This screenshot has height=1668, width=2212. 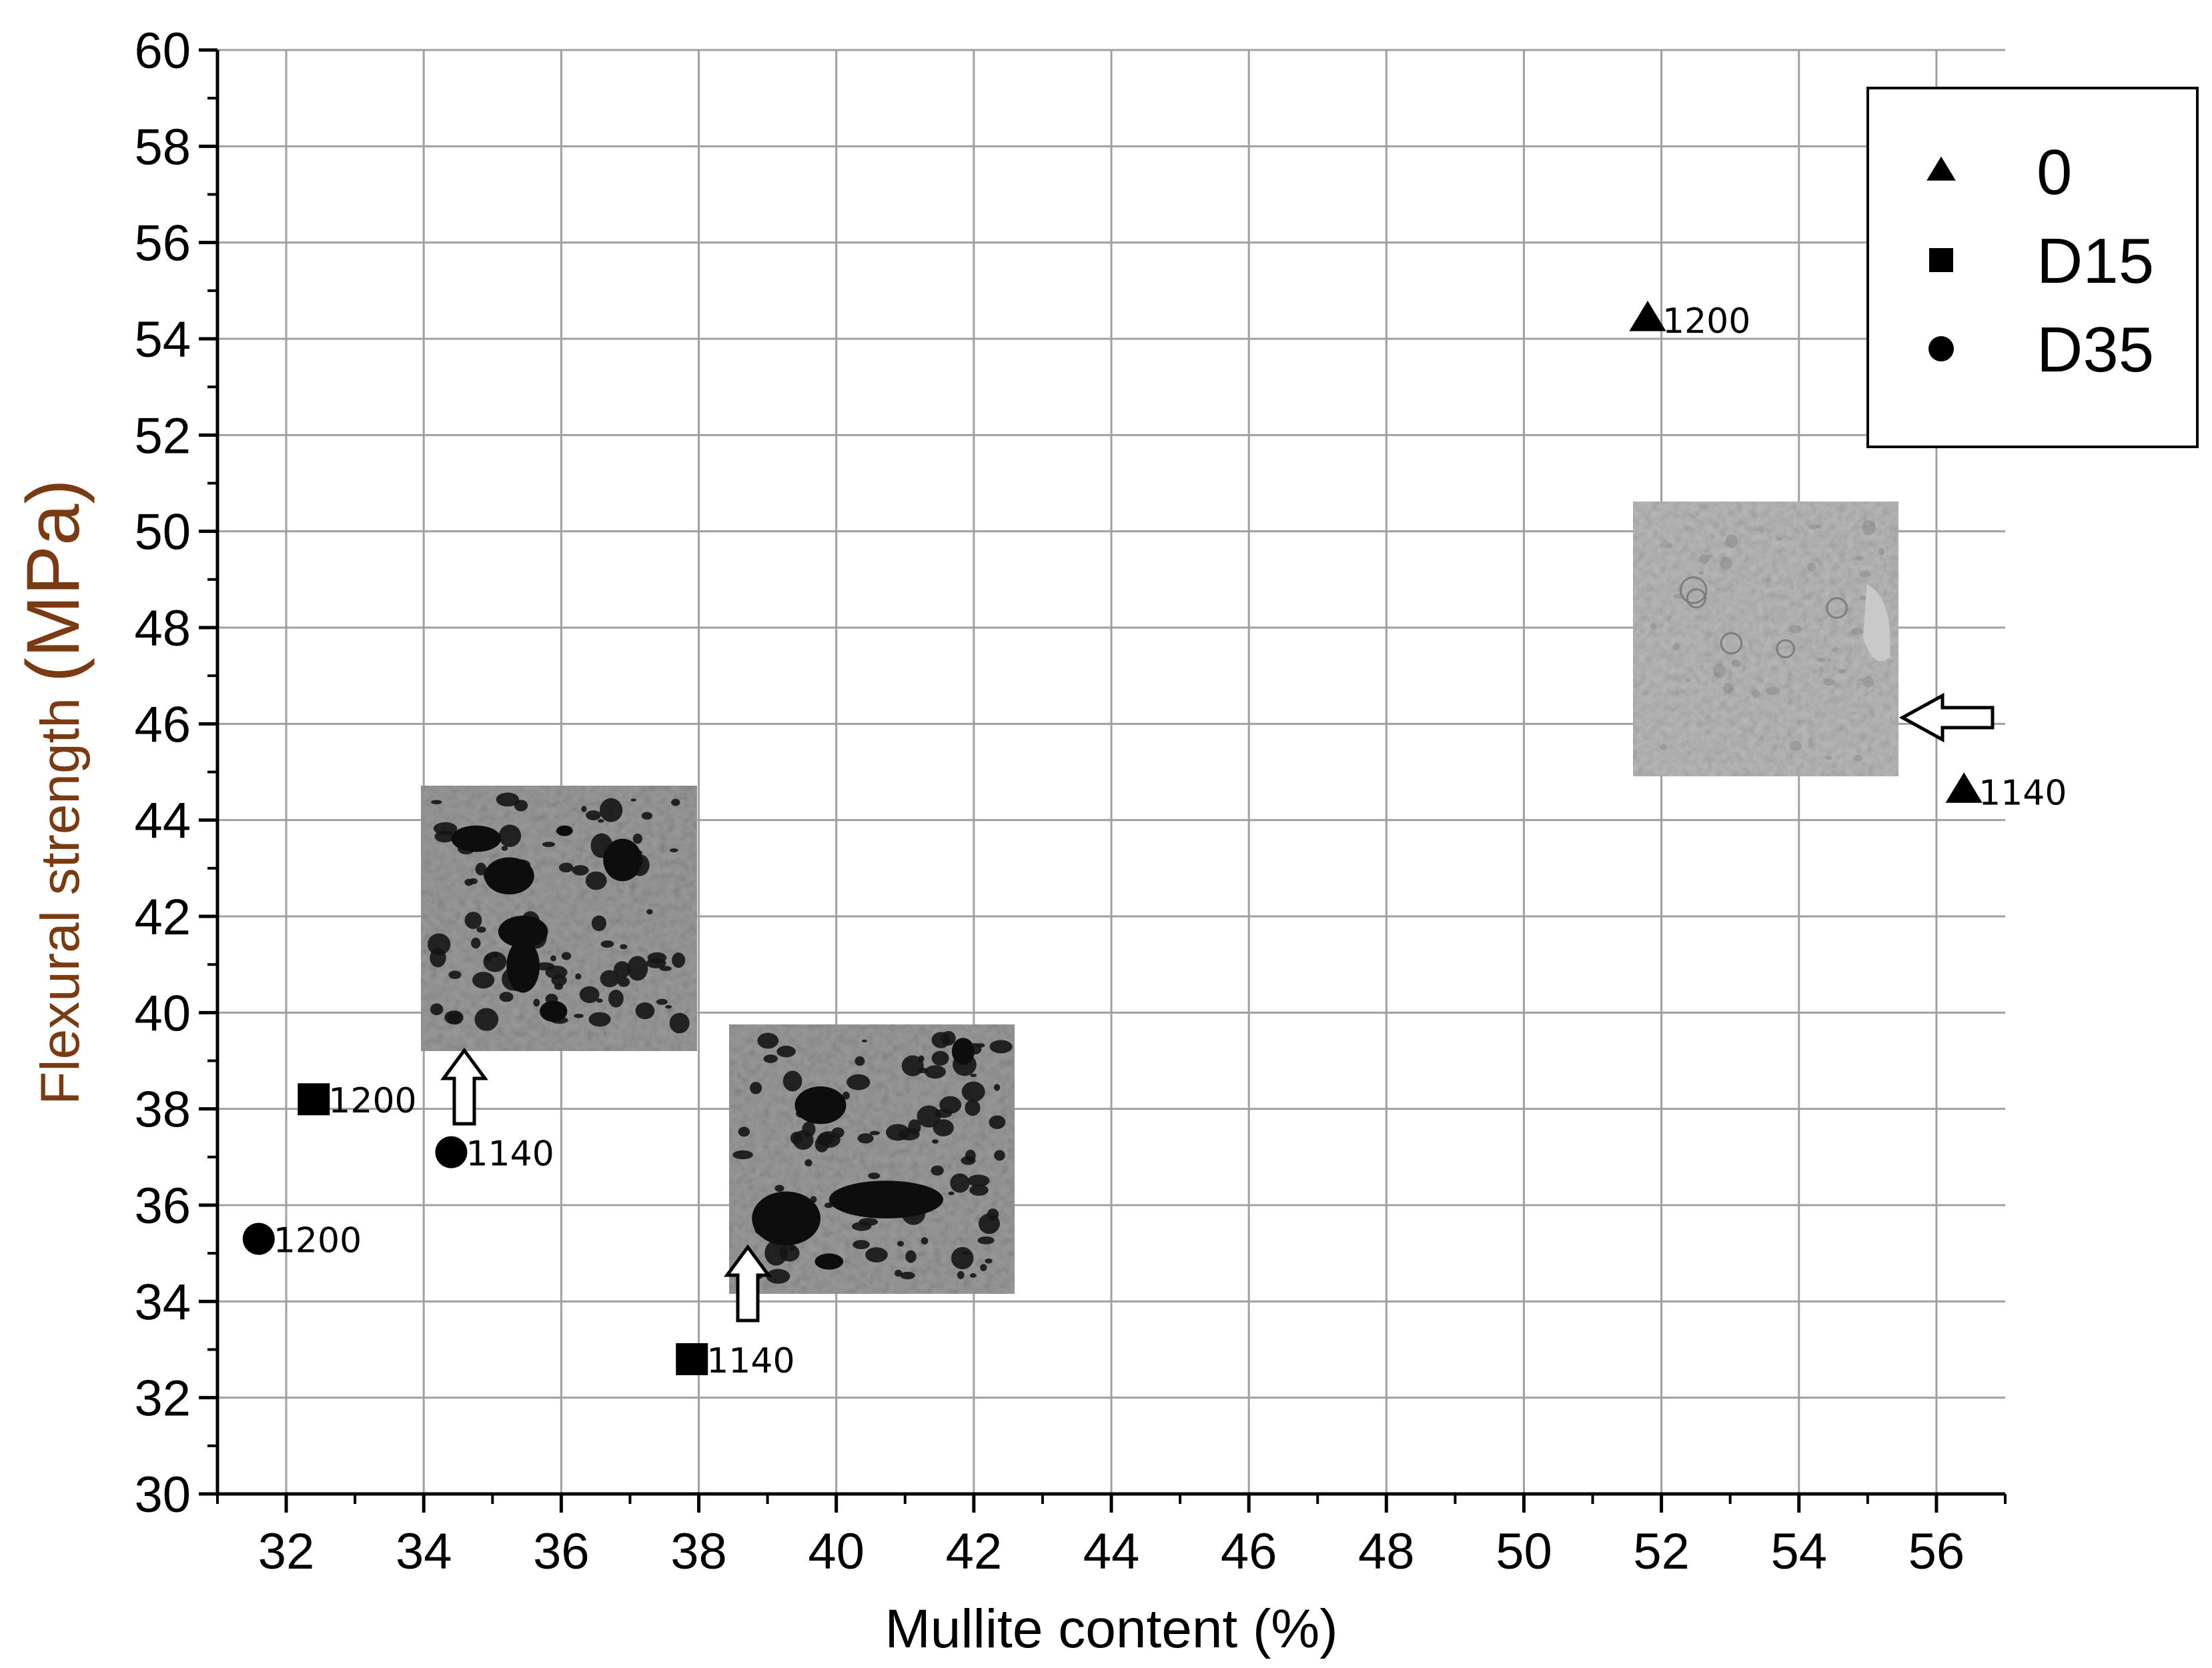 I want to click on inset-pore-ring, so click(x=1837, y=608).